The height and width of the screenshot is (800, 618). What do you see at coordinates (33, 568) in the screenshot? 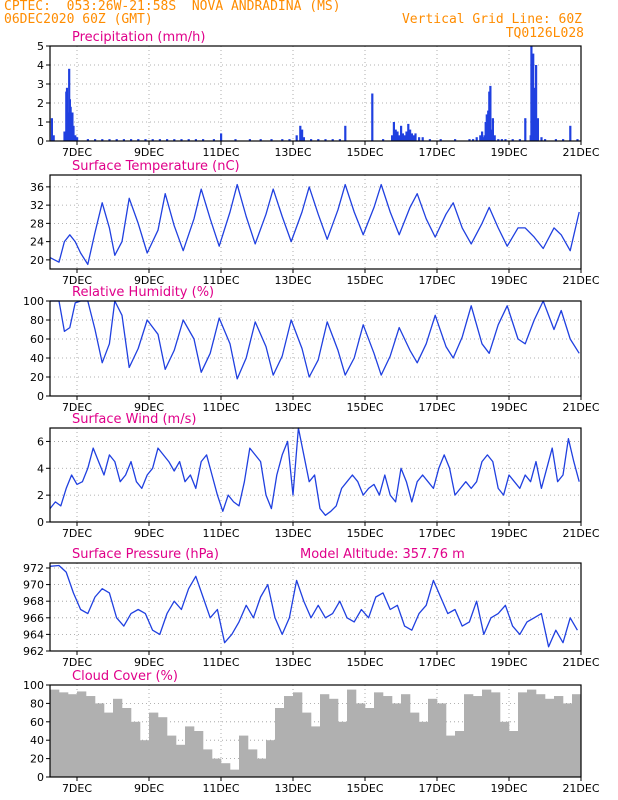
I see `pressure-ytick-label: 972` at bounding box center [33, 568].